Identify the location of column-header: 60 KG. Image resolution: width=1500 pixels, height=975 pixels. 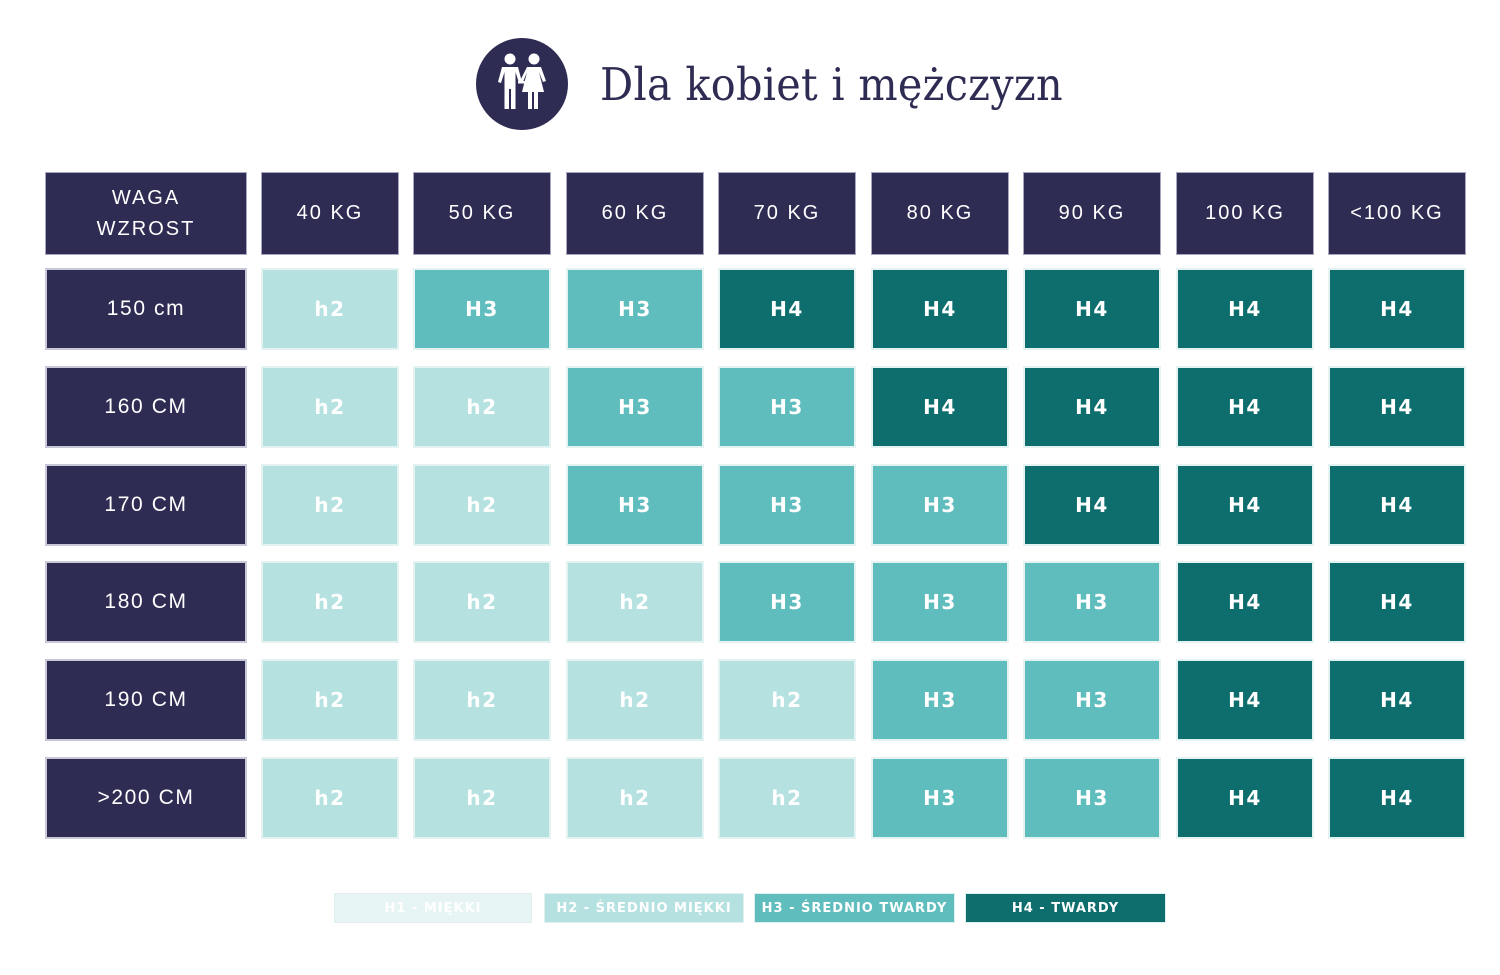
(635, 213).